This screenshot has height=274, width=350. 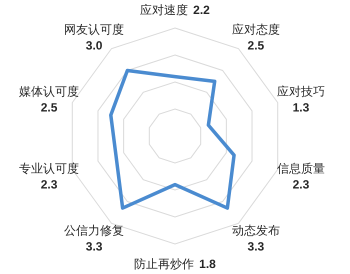 I want to click on spoke-label: 应对态度 2.5, so click(x=256, y=37).